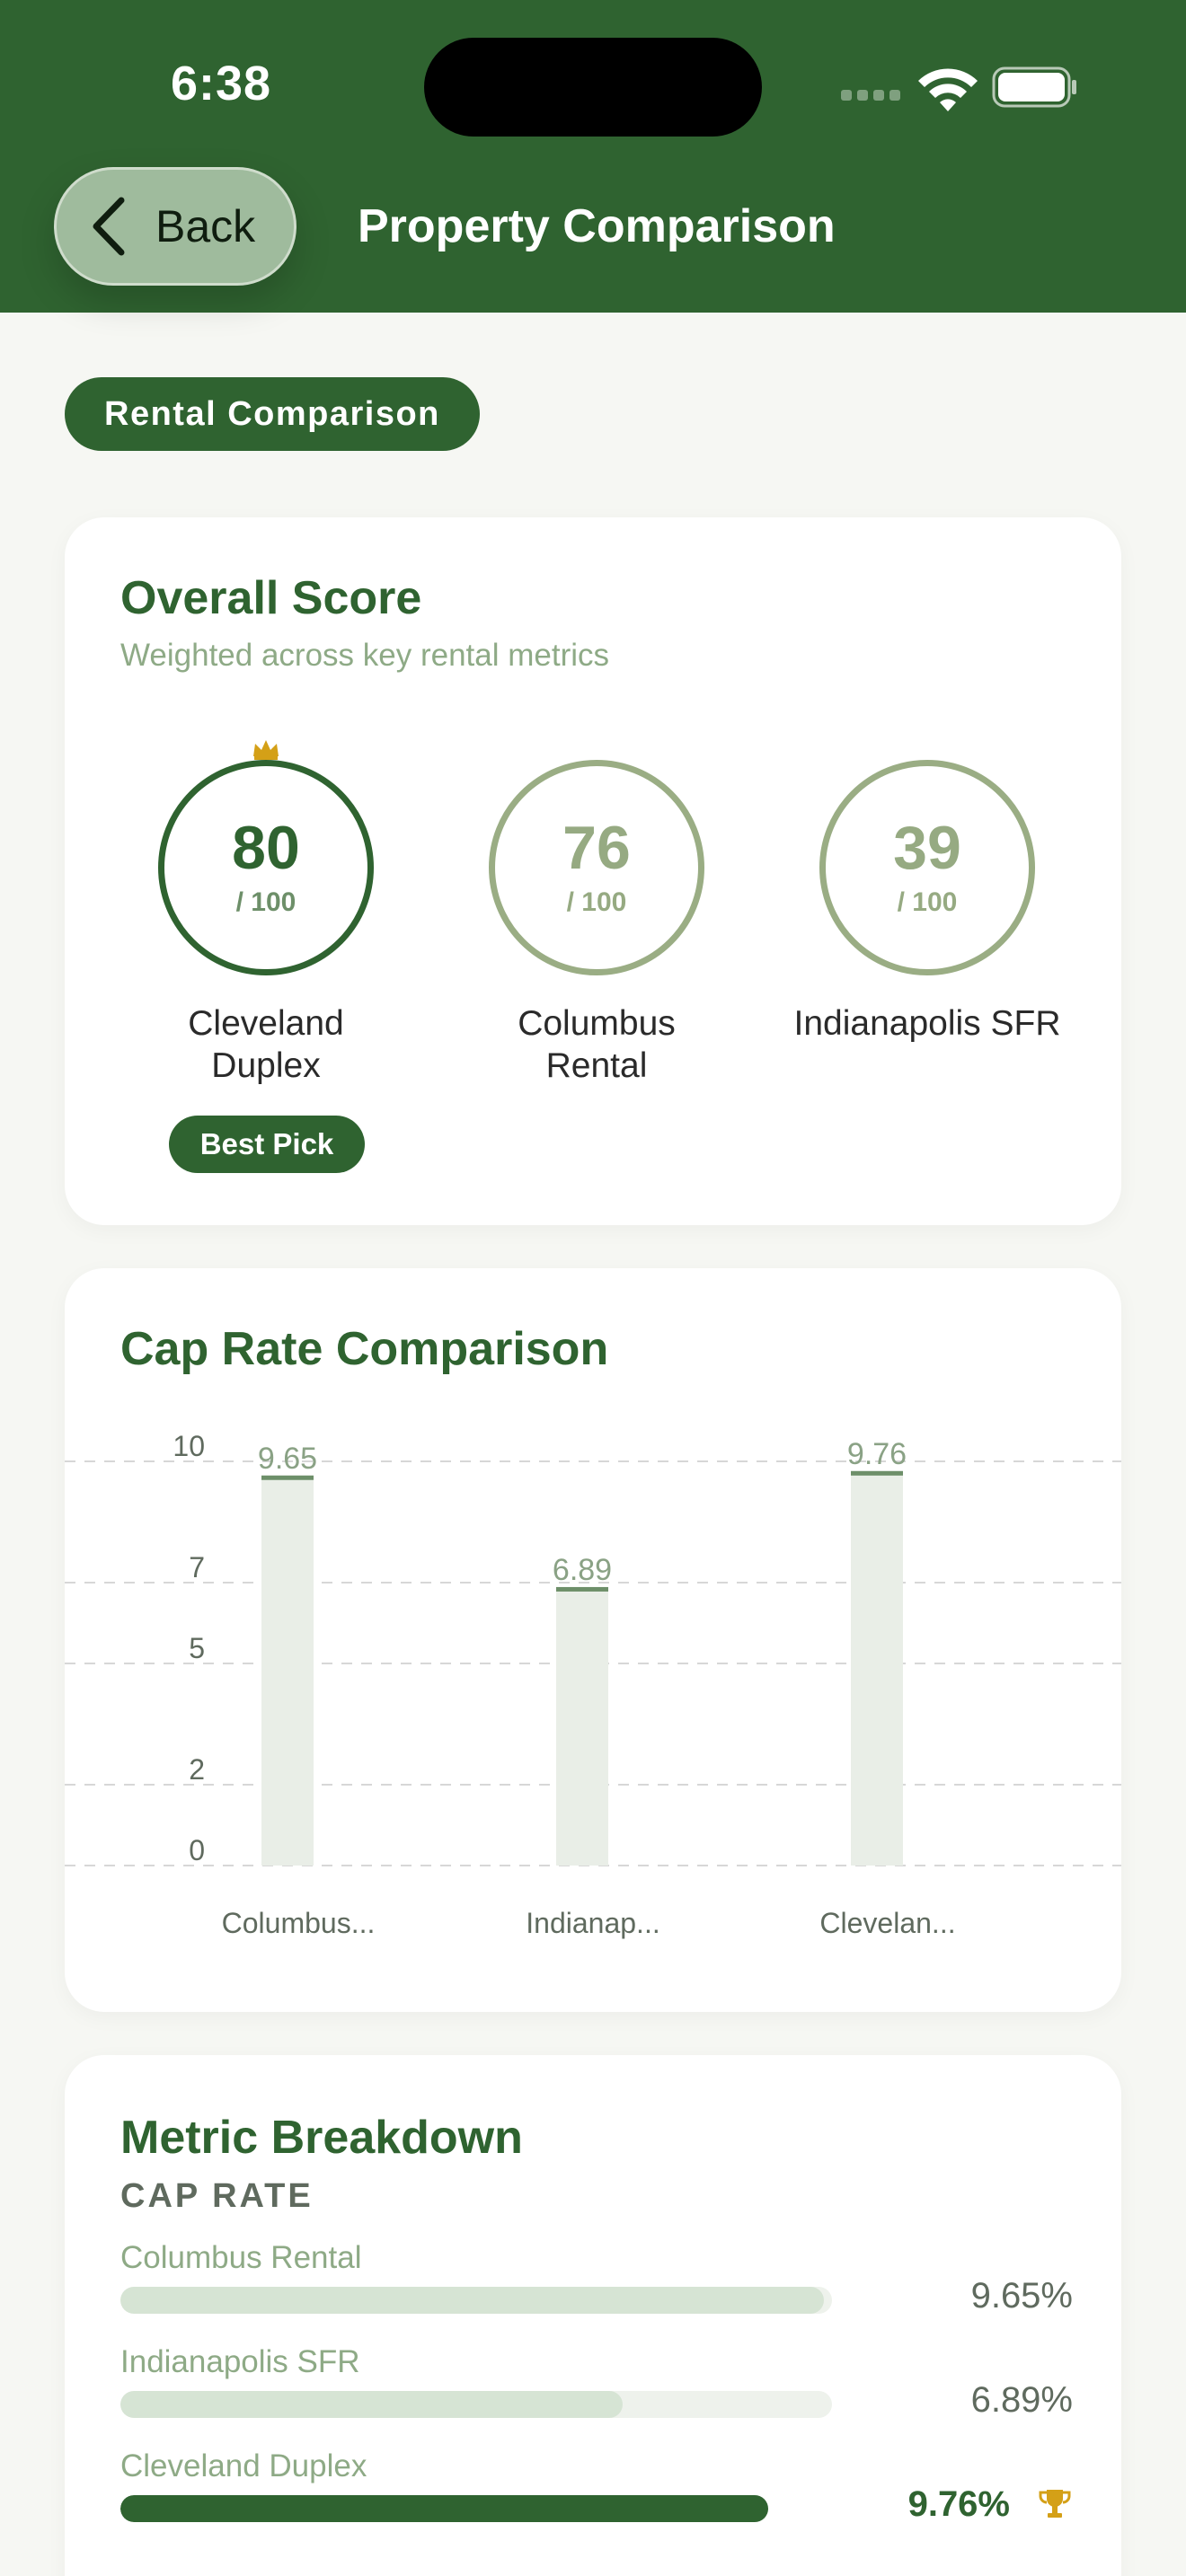  What do you see at coordinates (272, 414) in the screenshot?
I see `comparison-type-tag: Rental Comparison` at bounding box center [272, 414].